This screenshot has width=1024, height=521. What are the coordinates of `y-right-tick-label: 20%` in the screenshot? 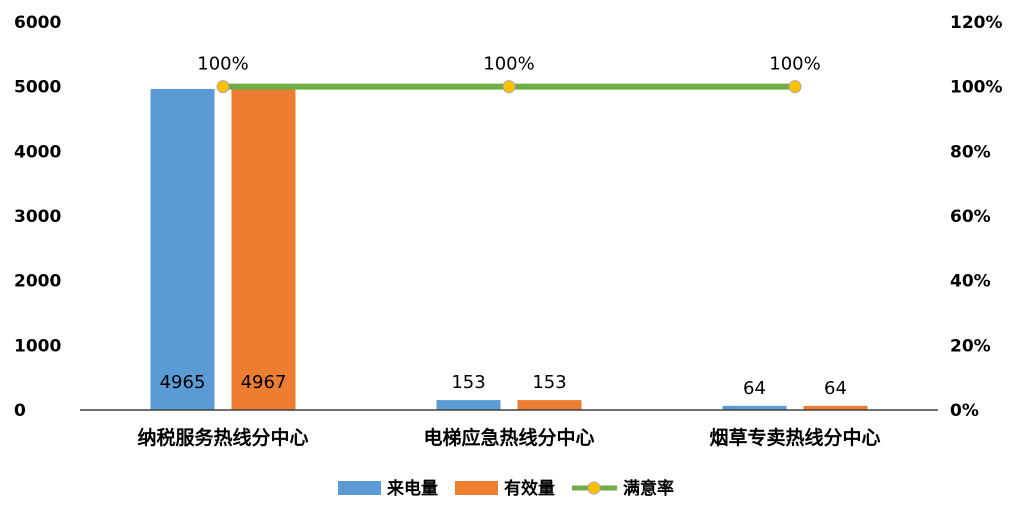 It's located at (970, 346).